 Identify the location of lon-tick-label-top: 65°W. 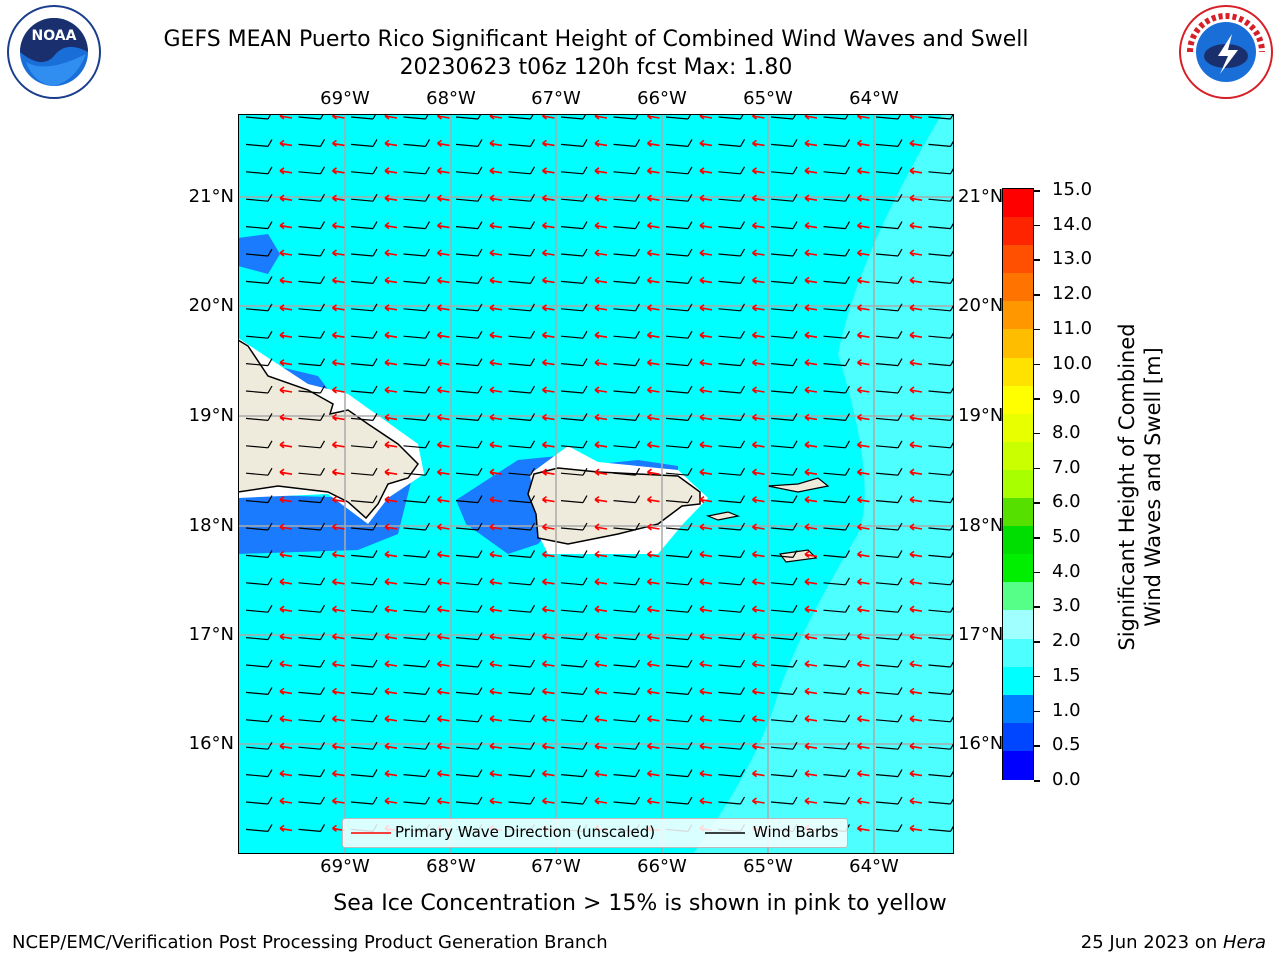
(768, 98).